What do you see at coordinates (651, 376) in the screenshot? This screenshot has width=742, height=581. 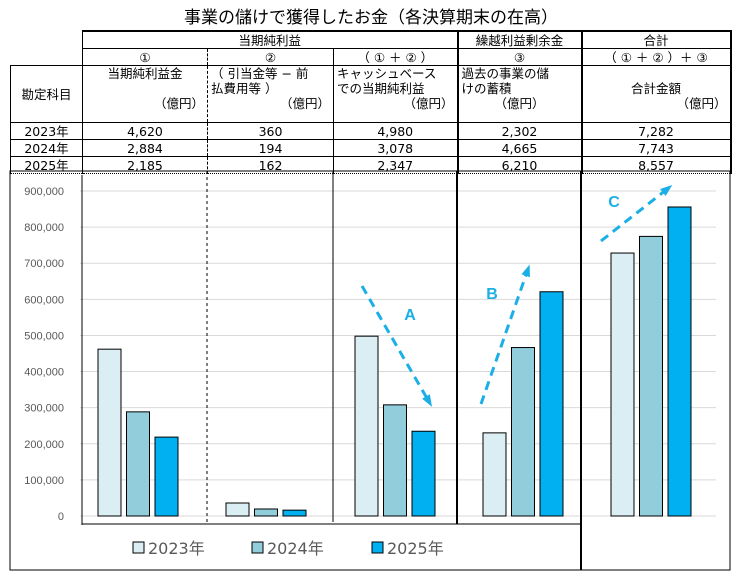 I see `bar-2024年-4` at bounding box center [651, 376].